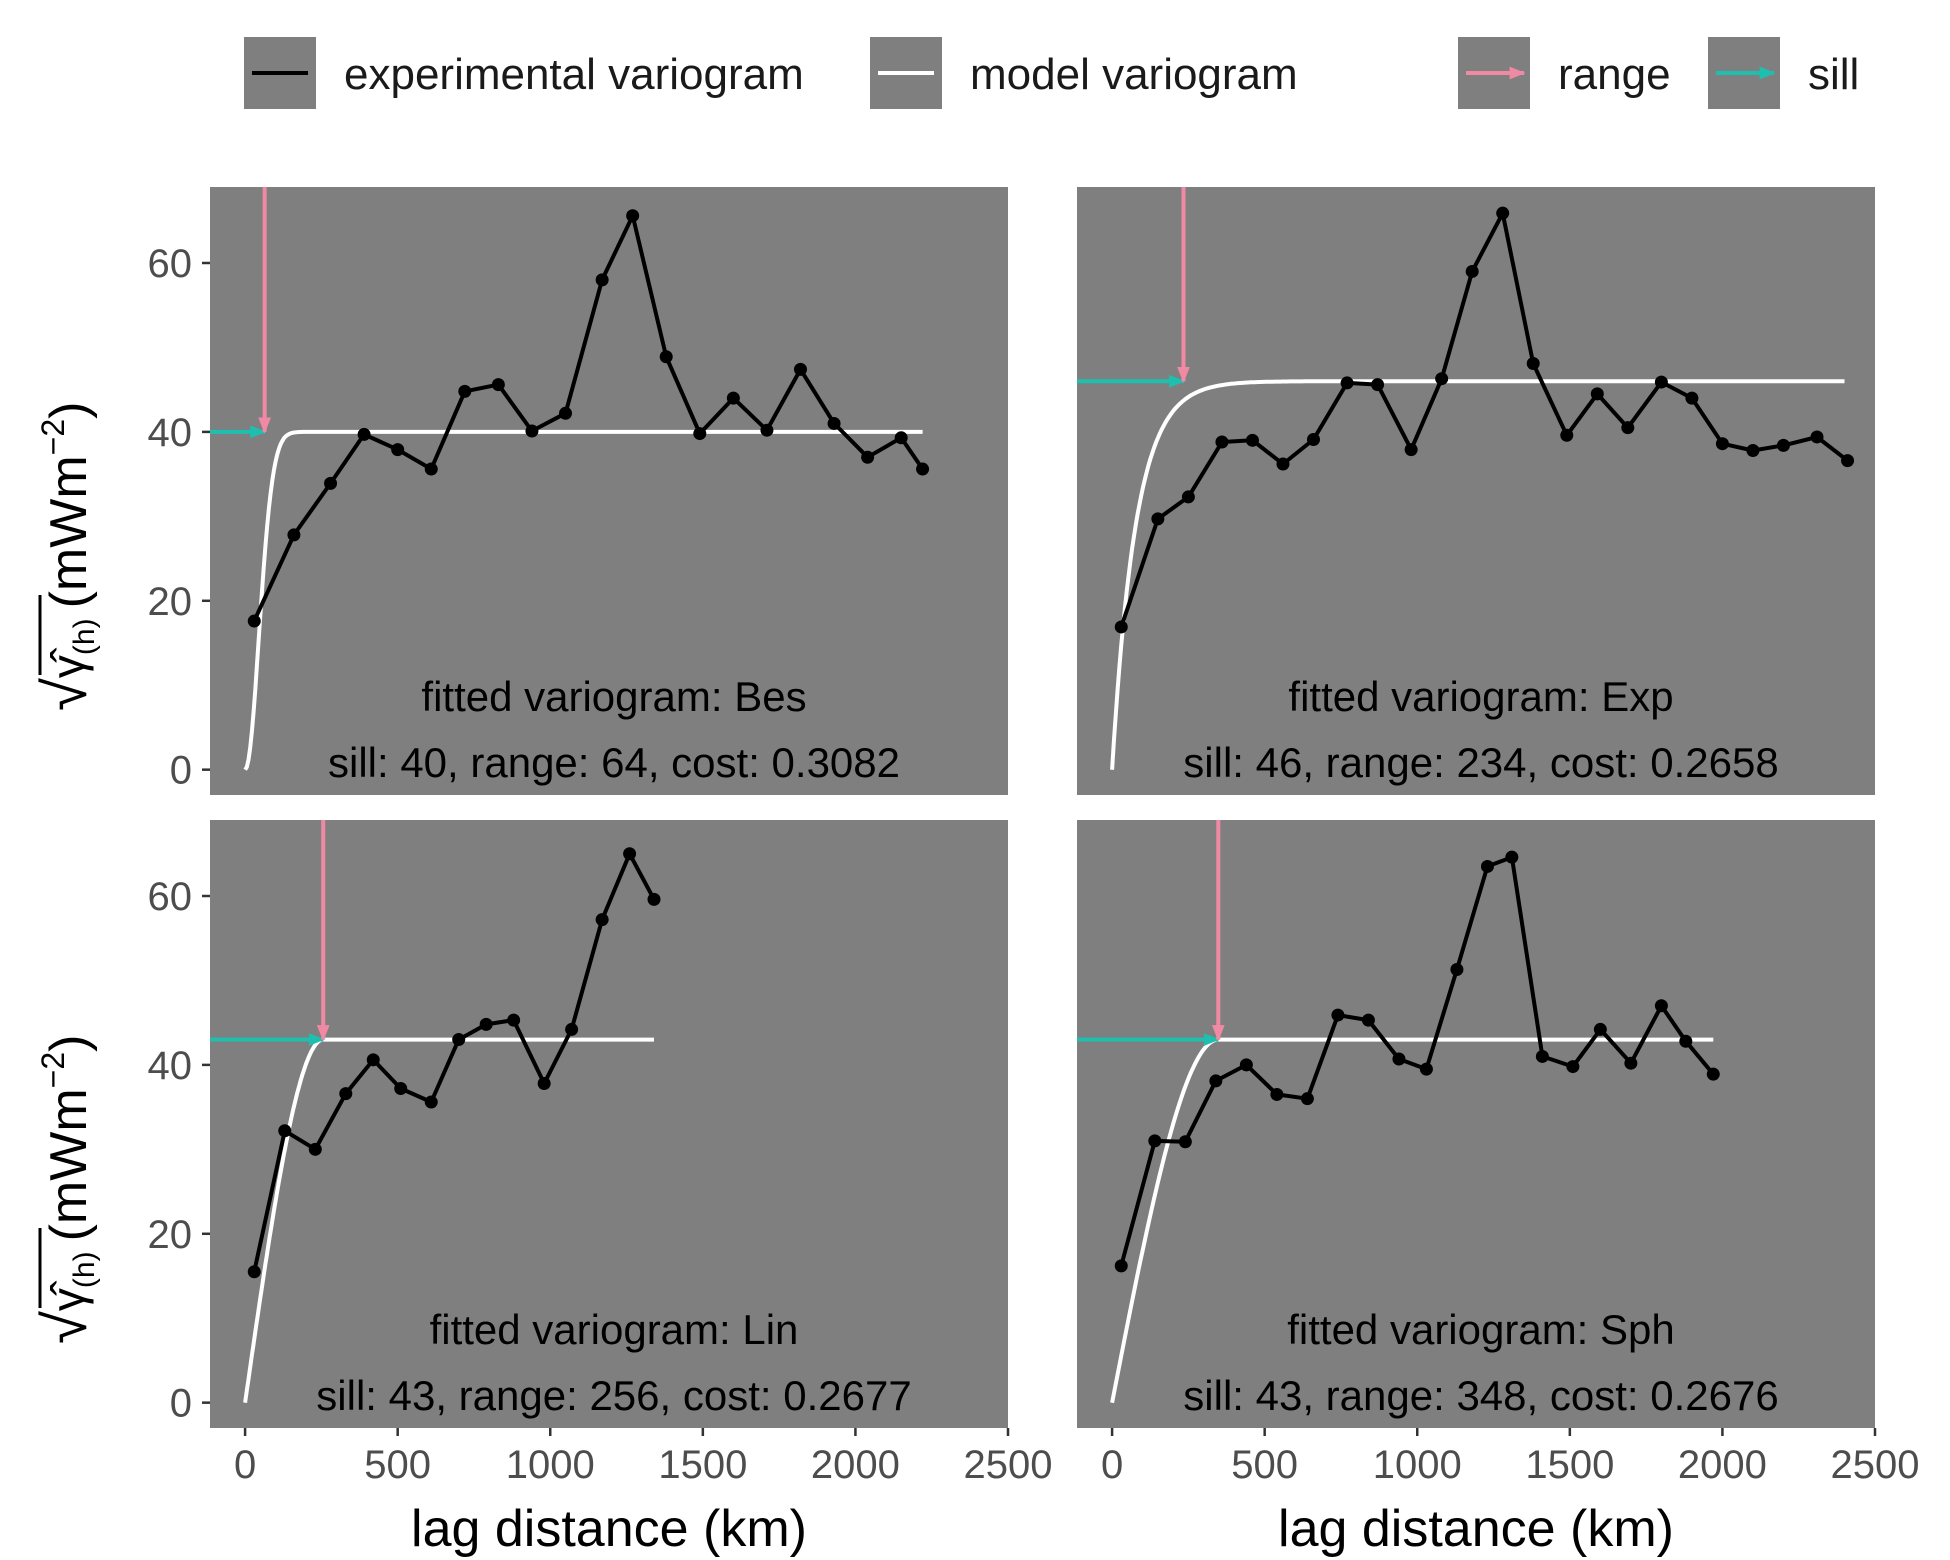 This screenshot has height=1560, width=1950. What do you see at coordinates (574, 74) in the screenshot?
I see `legend-label-experimental: experimental variogram` at bounding box center [574, 74].